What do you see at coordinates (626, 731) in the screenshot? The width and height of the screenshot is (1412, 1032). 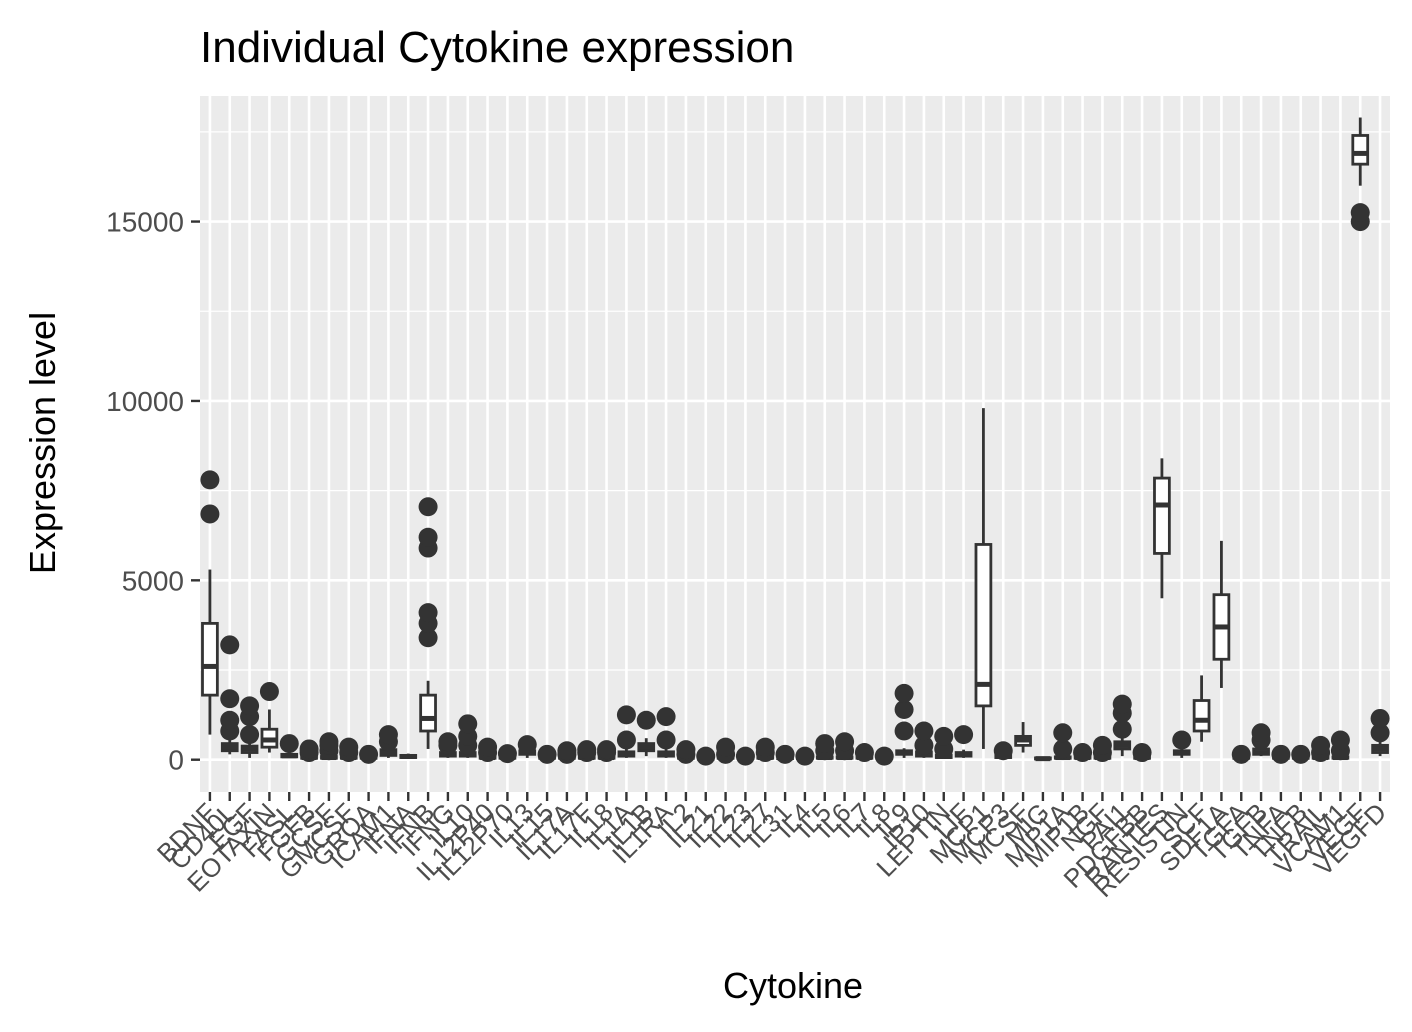 I see `box-il1a` at bounding box center [626, 731].